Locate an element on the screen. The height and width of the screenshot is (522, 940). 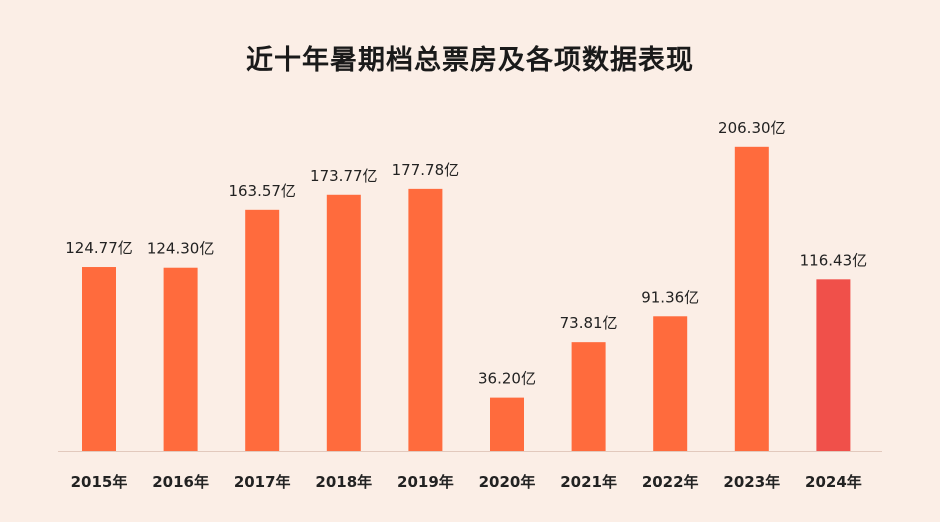
bar-2015年 is located at coordinates (99, 359).